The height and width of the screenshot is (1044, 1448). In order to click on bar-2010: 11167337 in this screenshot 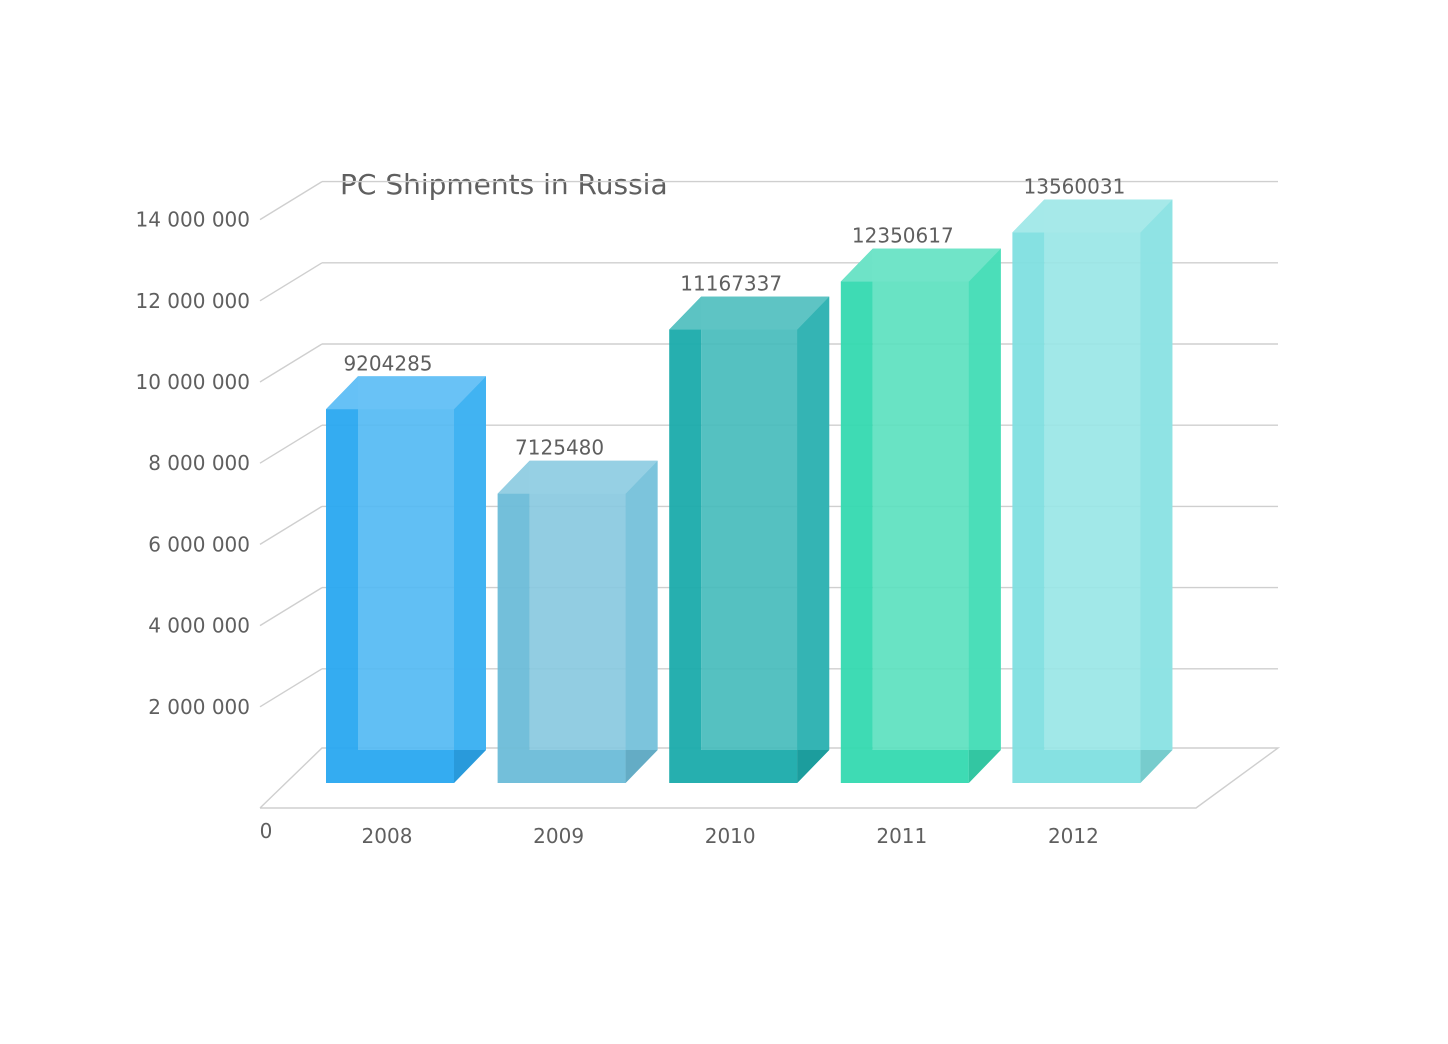, I will do `click(749, 527)`.